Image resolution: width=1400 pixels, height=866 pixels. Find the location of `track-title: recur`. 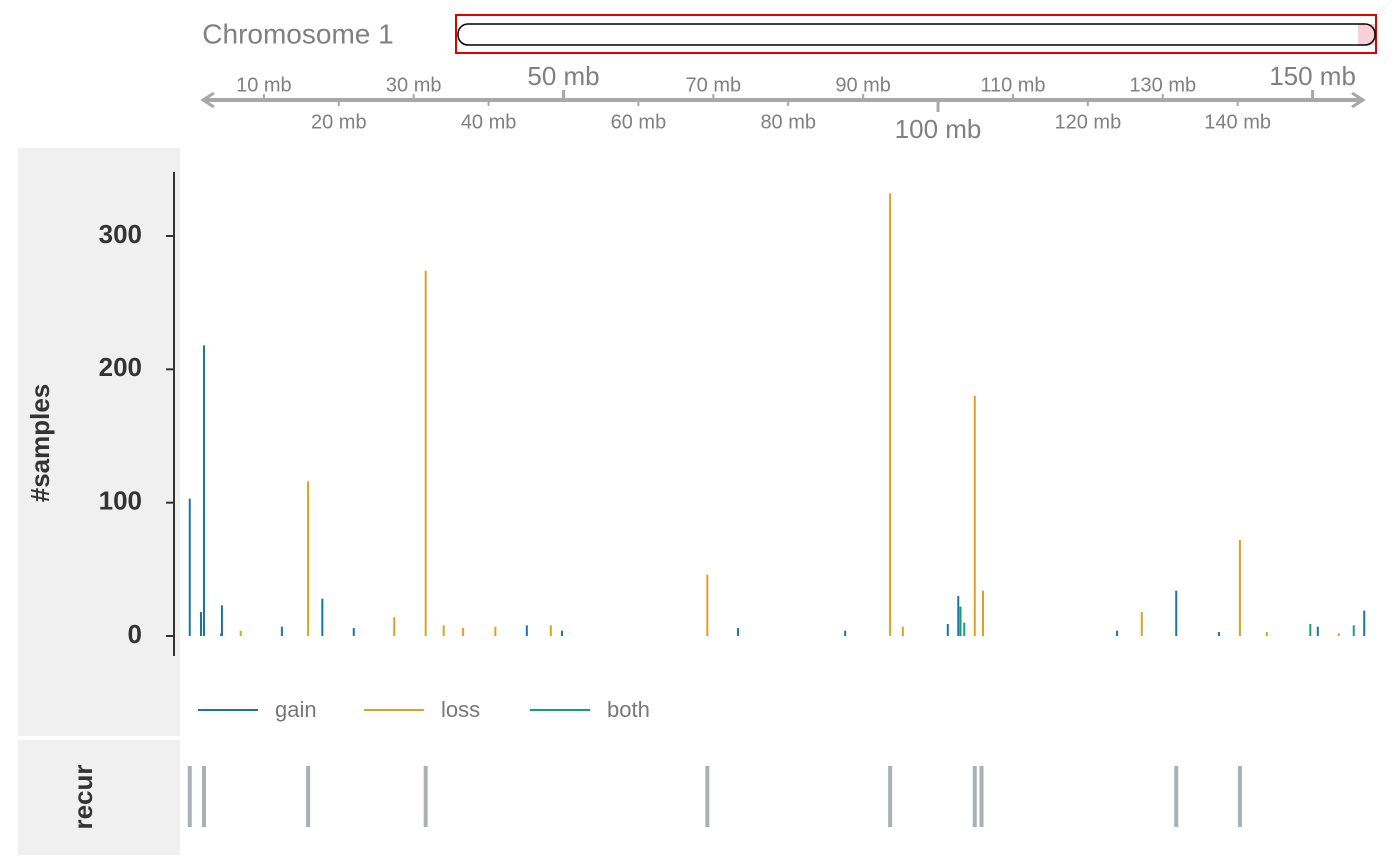

track-title: recur is located at coordinates (83, 796).